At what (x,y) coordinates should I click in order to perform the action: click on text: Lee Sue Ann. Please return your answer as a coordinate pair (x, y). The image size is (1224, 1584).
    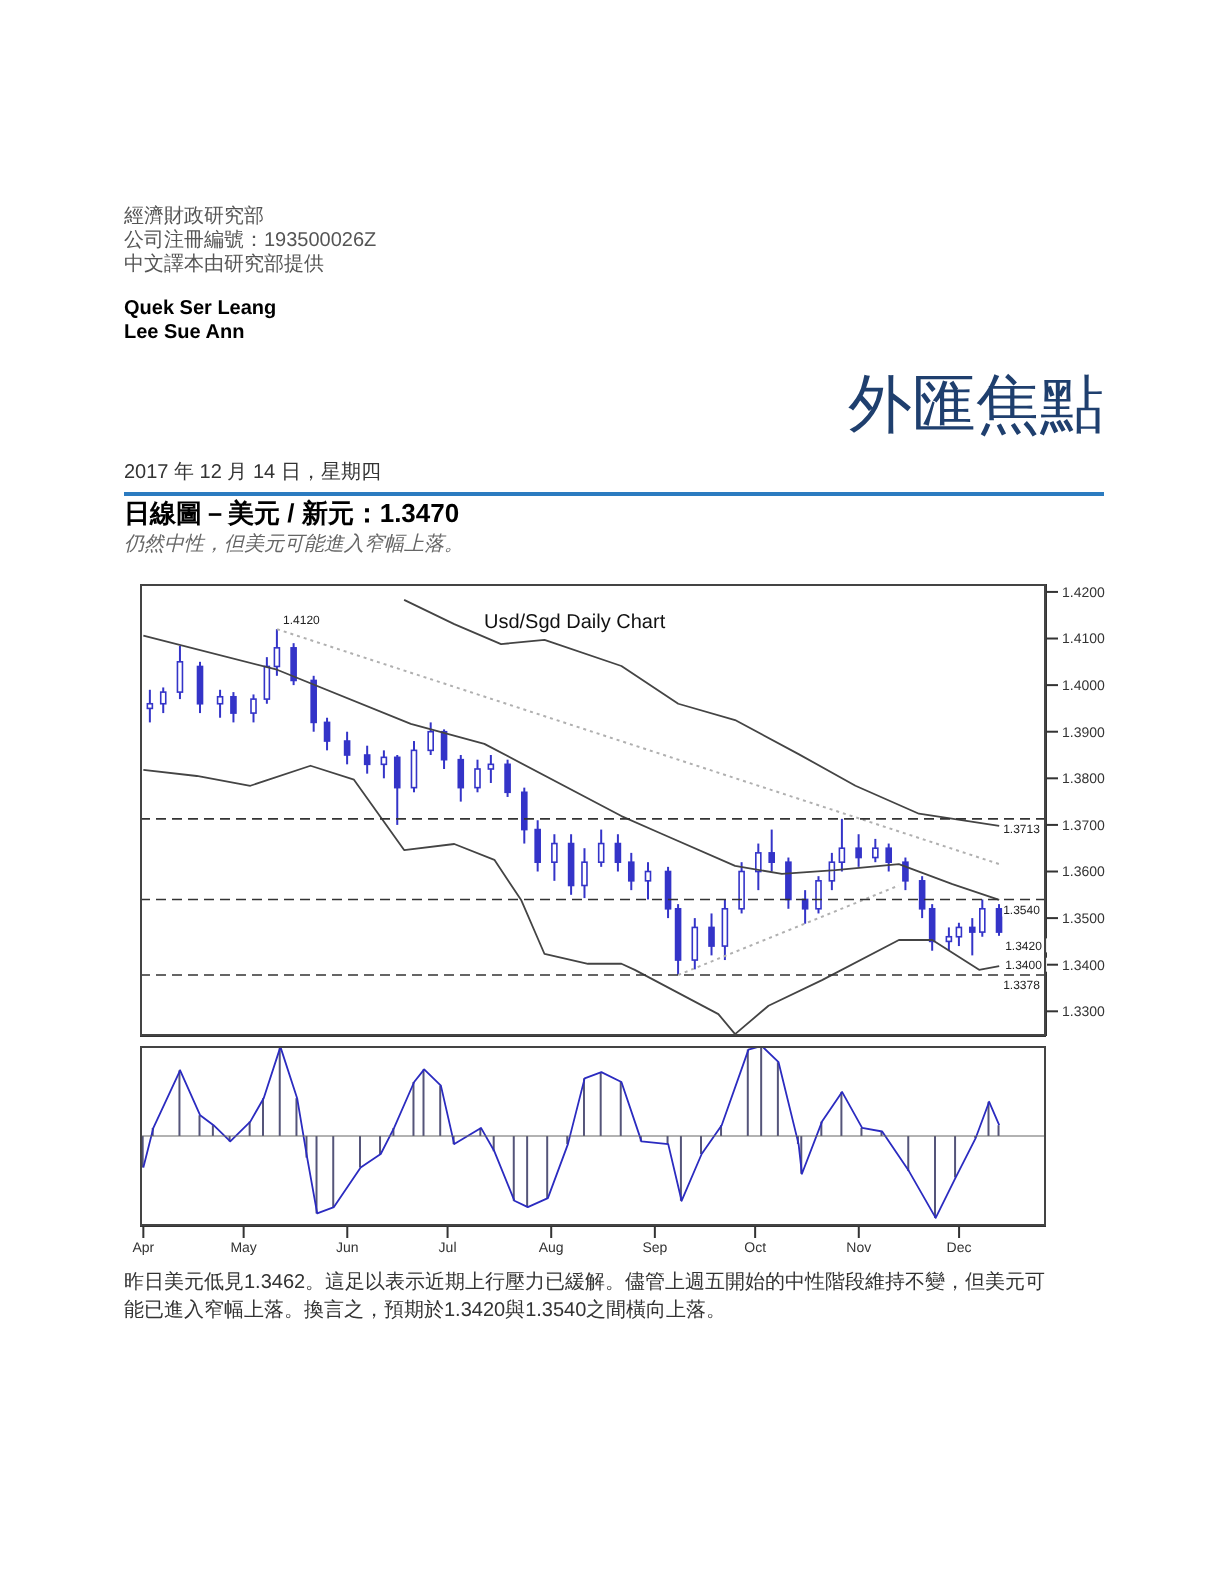
    Looking at the image, I should click on (185, 334).